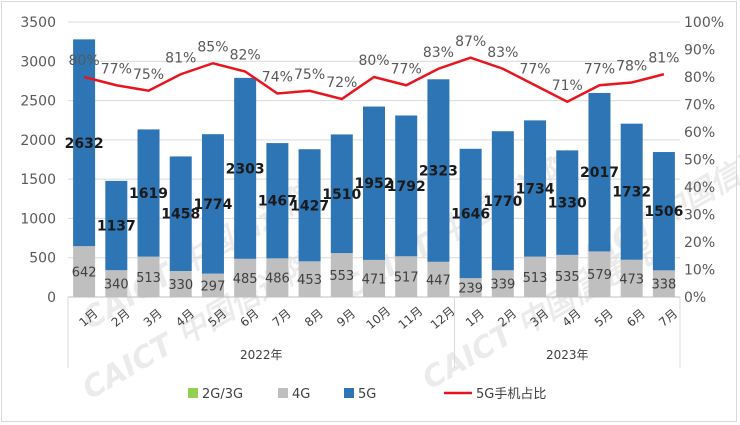 This screenshot has height=425, width=740. What do you see at coordinates (704, 23) in the screenshot?
I see `y2-tick-label: 100%` at bounding box center [704, 23].